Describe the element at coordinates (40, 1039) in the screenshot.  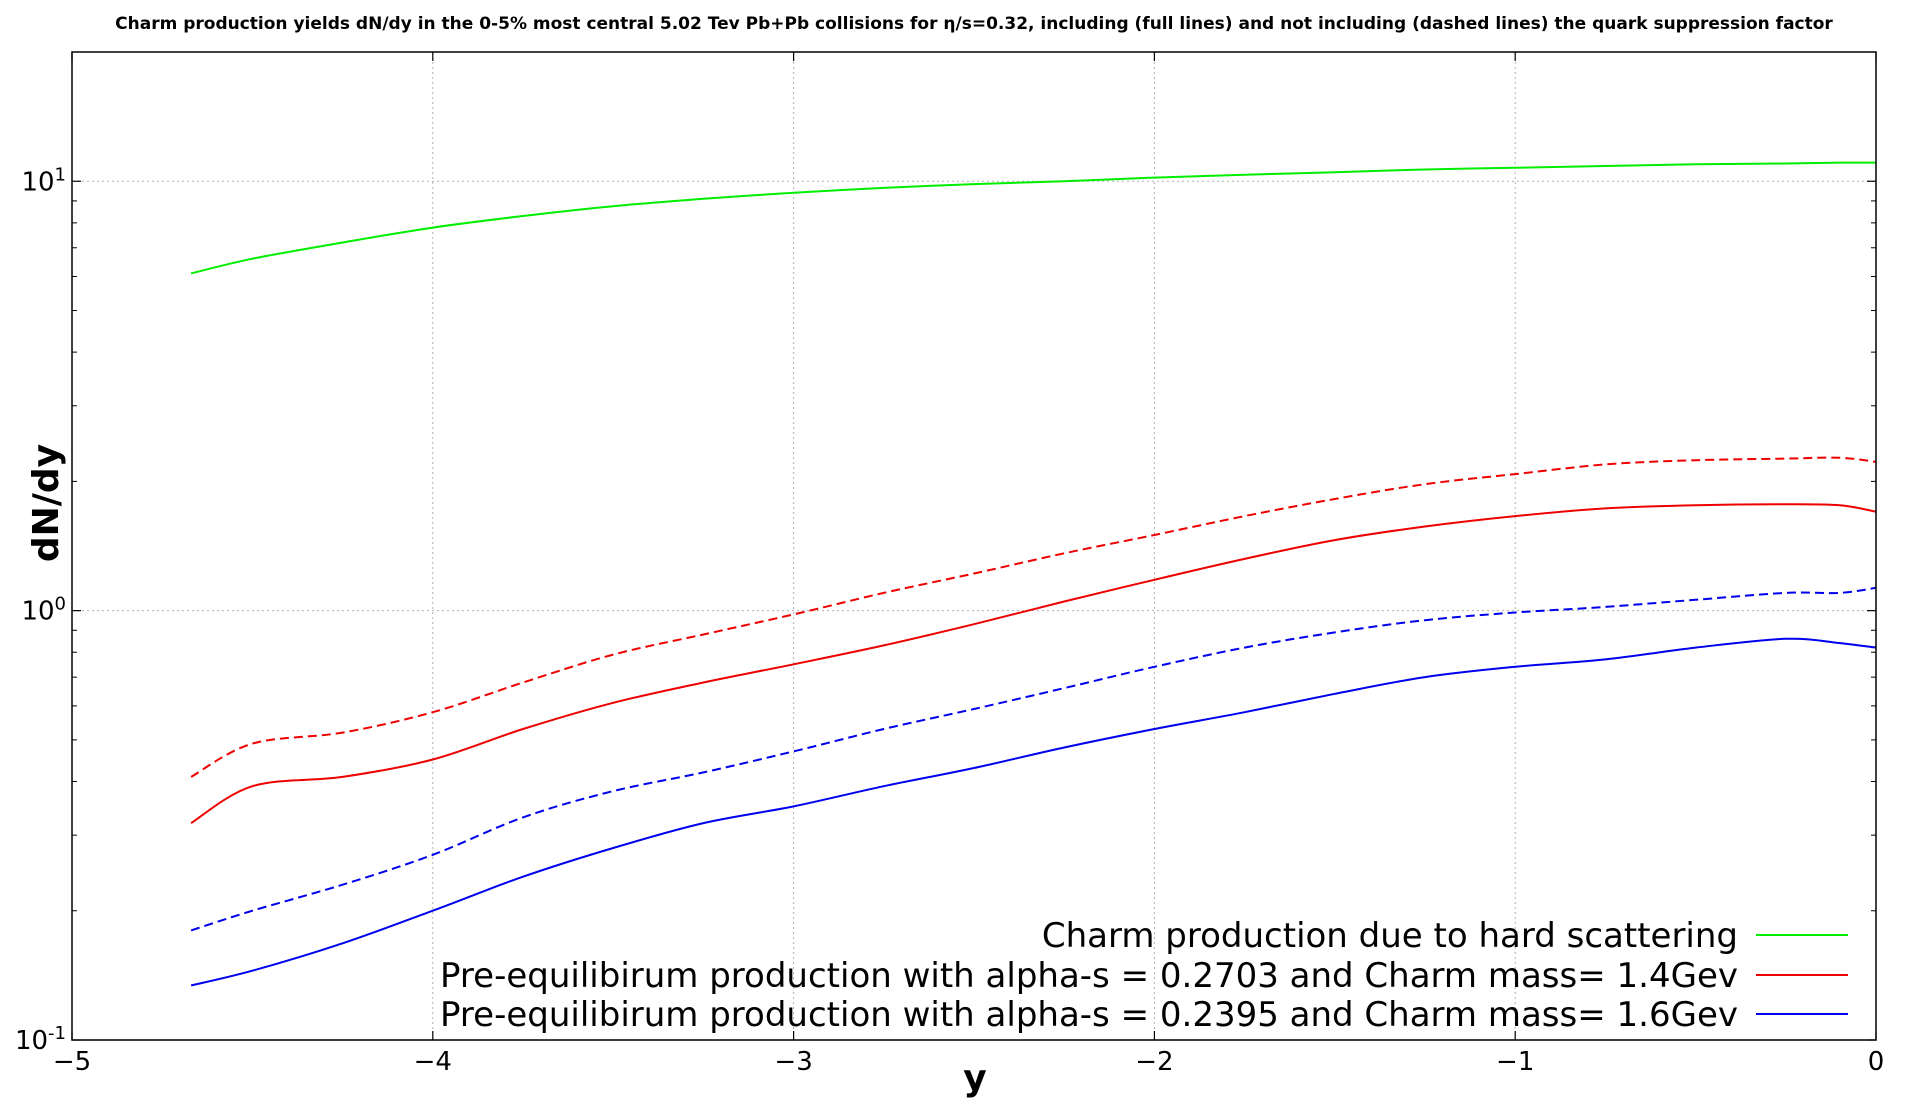
I see `y-tick-label: 10⁻¹` at that location.